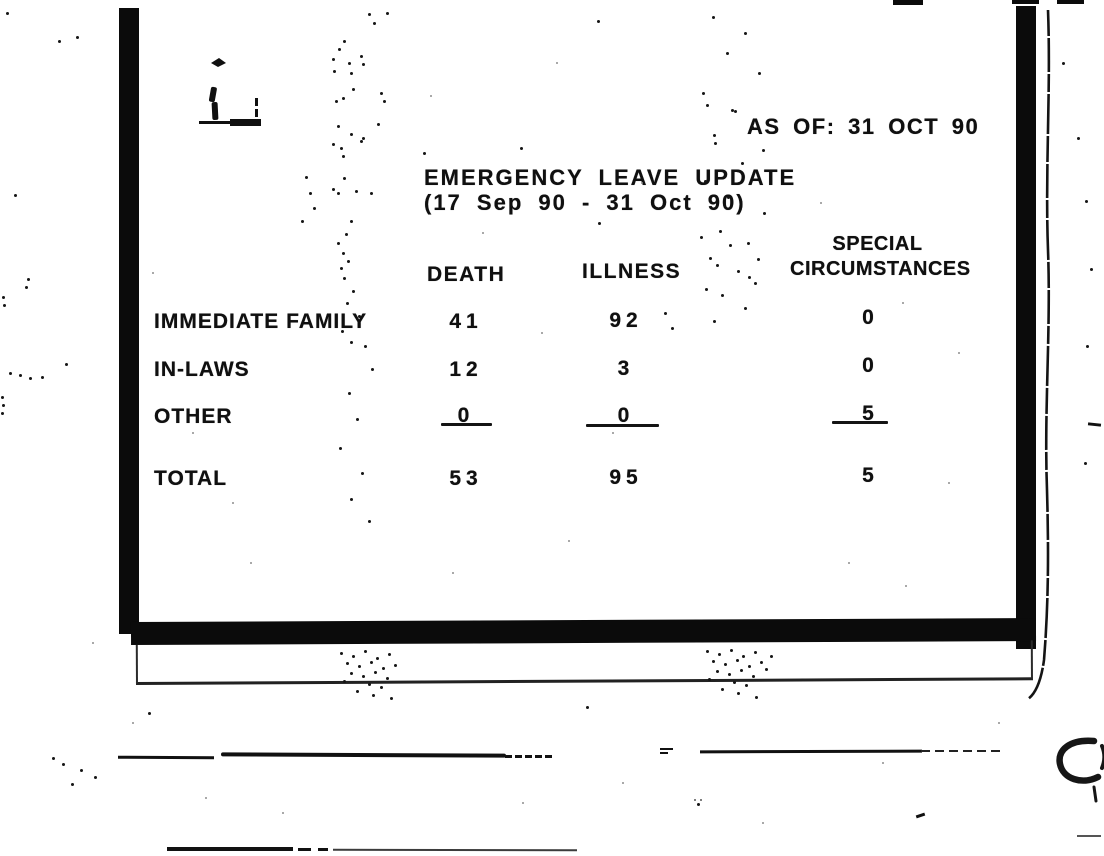 The height and width of the screenshot is (856, 1104). Describe the element at coordinates (626, 477) in the screenshot. I see `cell-illness: 95` at that location.